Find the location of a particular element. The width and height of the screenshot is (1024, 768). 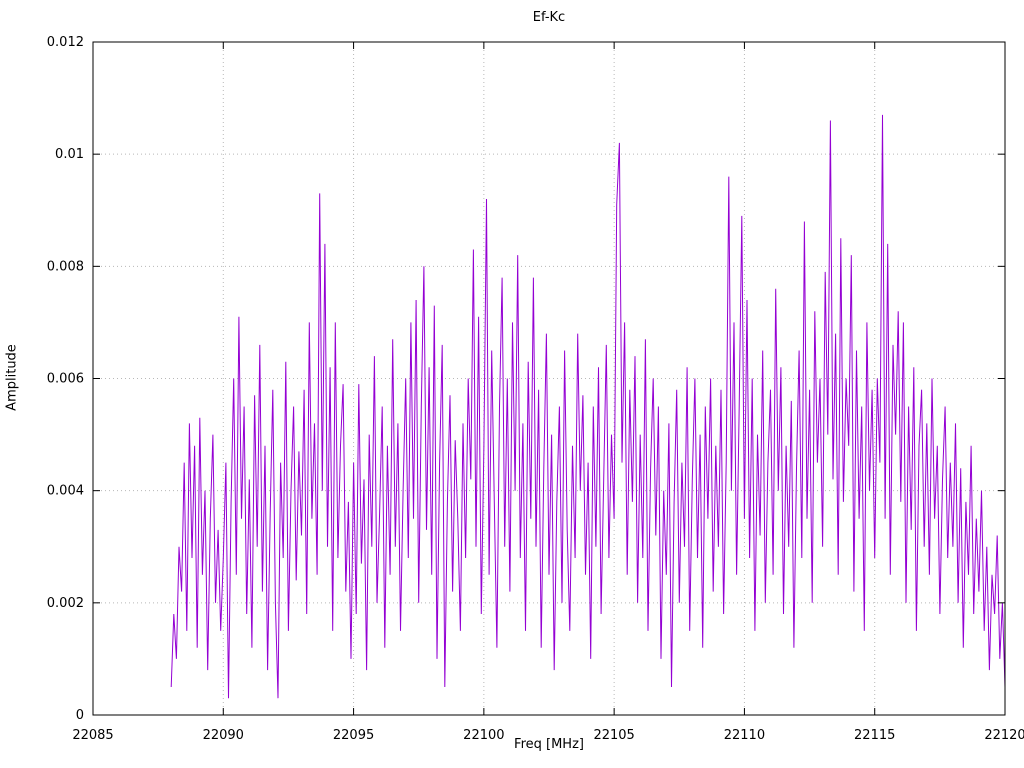

x-tick-label: 22090 is located at coordinates (223, 735).